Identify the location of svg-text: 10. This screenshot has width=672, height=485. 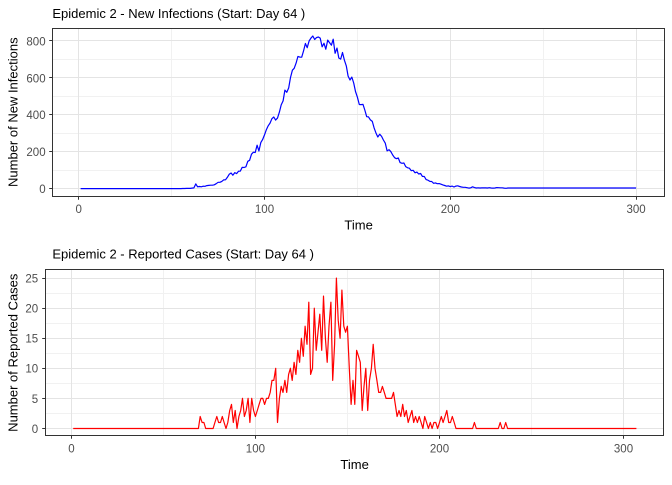
(31, 370).